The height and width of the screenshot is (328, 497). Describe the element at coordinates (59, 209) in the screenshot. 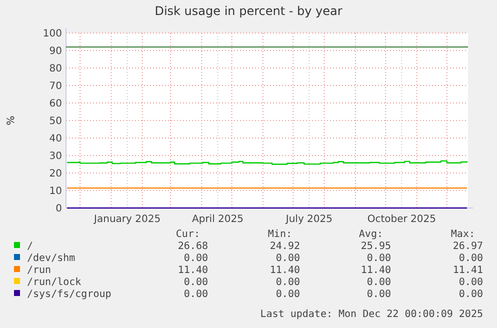

I see `y-tick-label: 0` at that location.